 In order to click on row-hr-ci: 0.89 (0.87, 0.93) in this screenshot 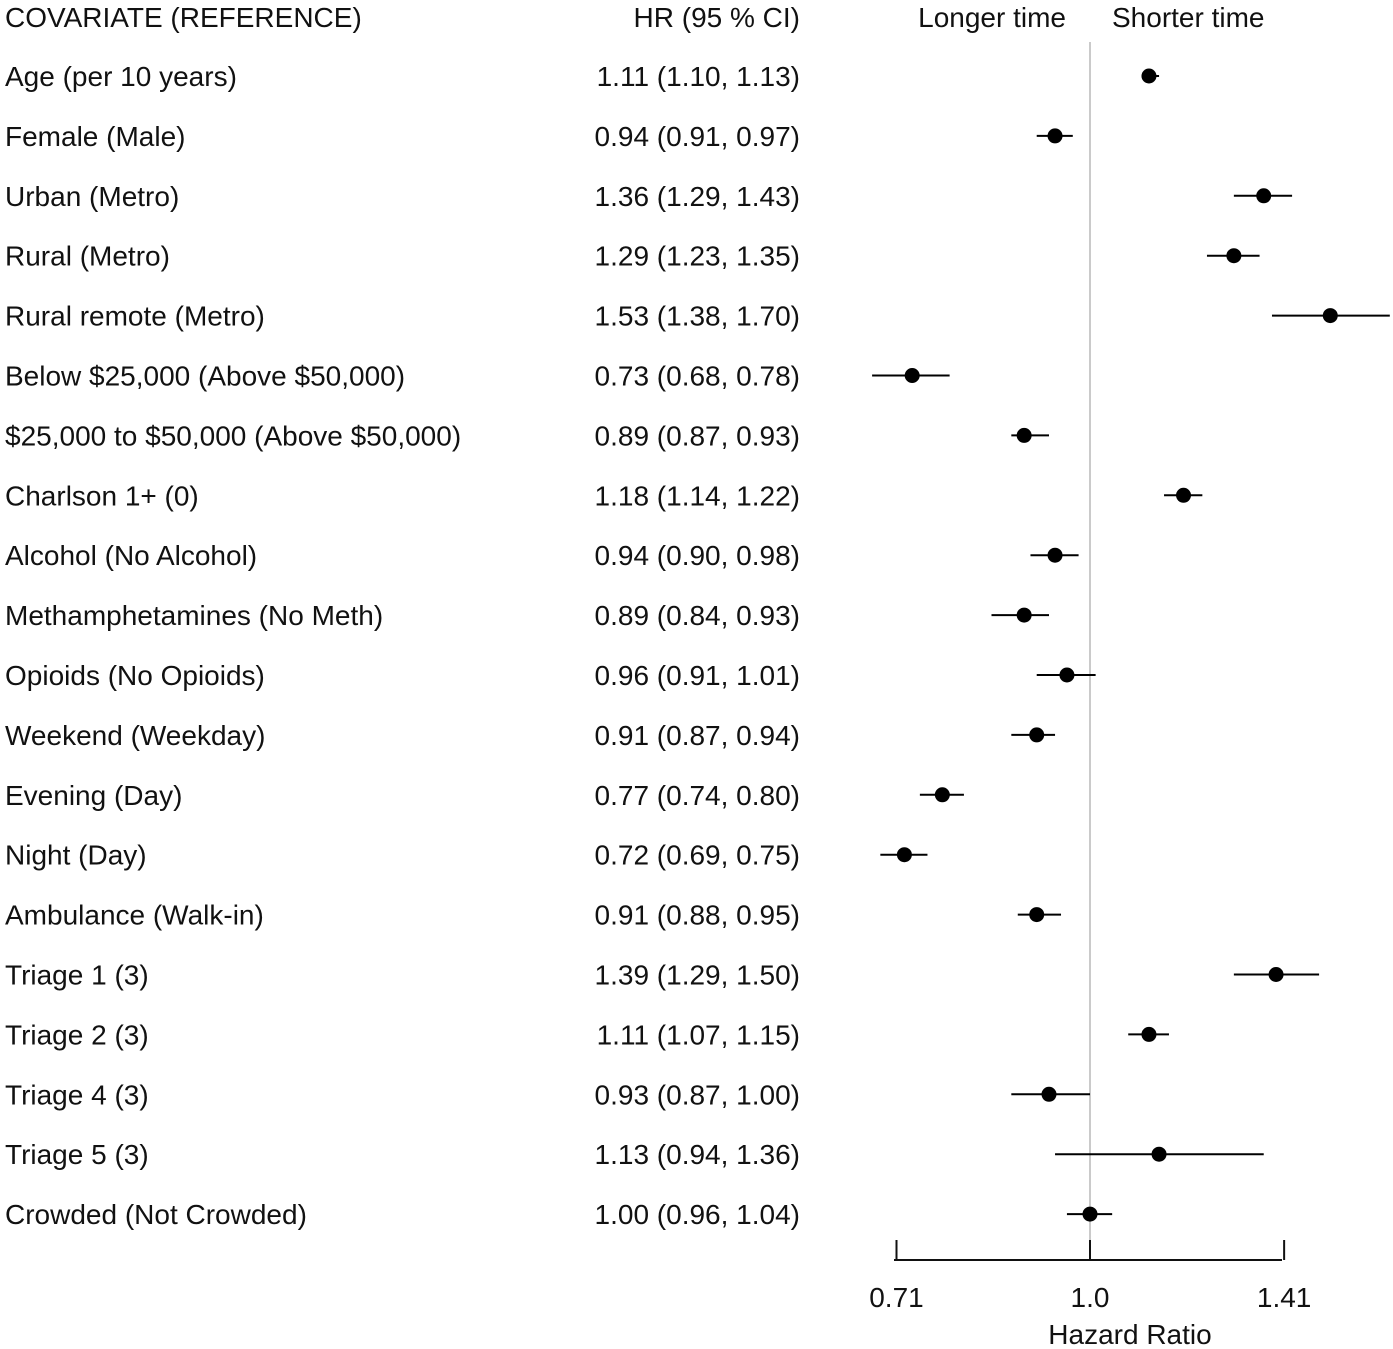, I will do `click(697, 435)`.